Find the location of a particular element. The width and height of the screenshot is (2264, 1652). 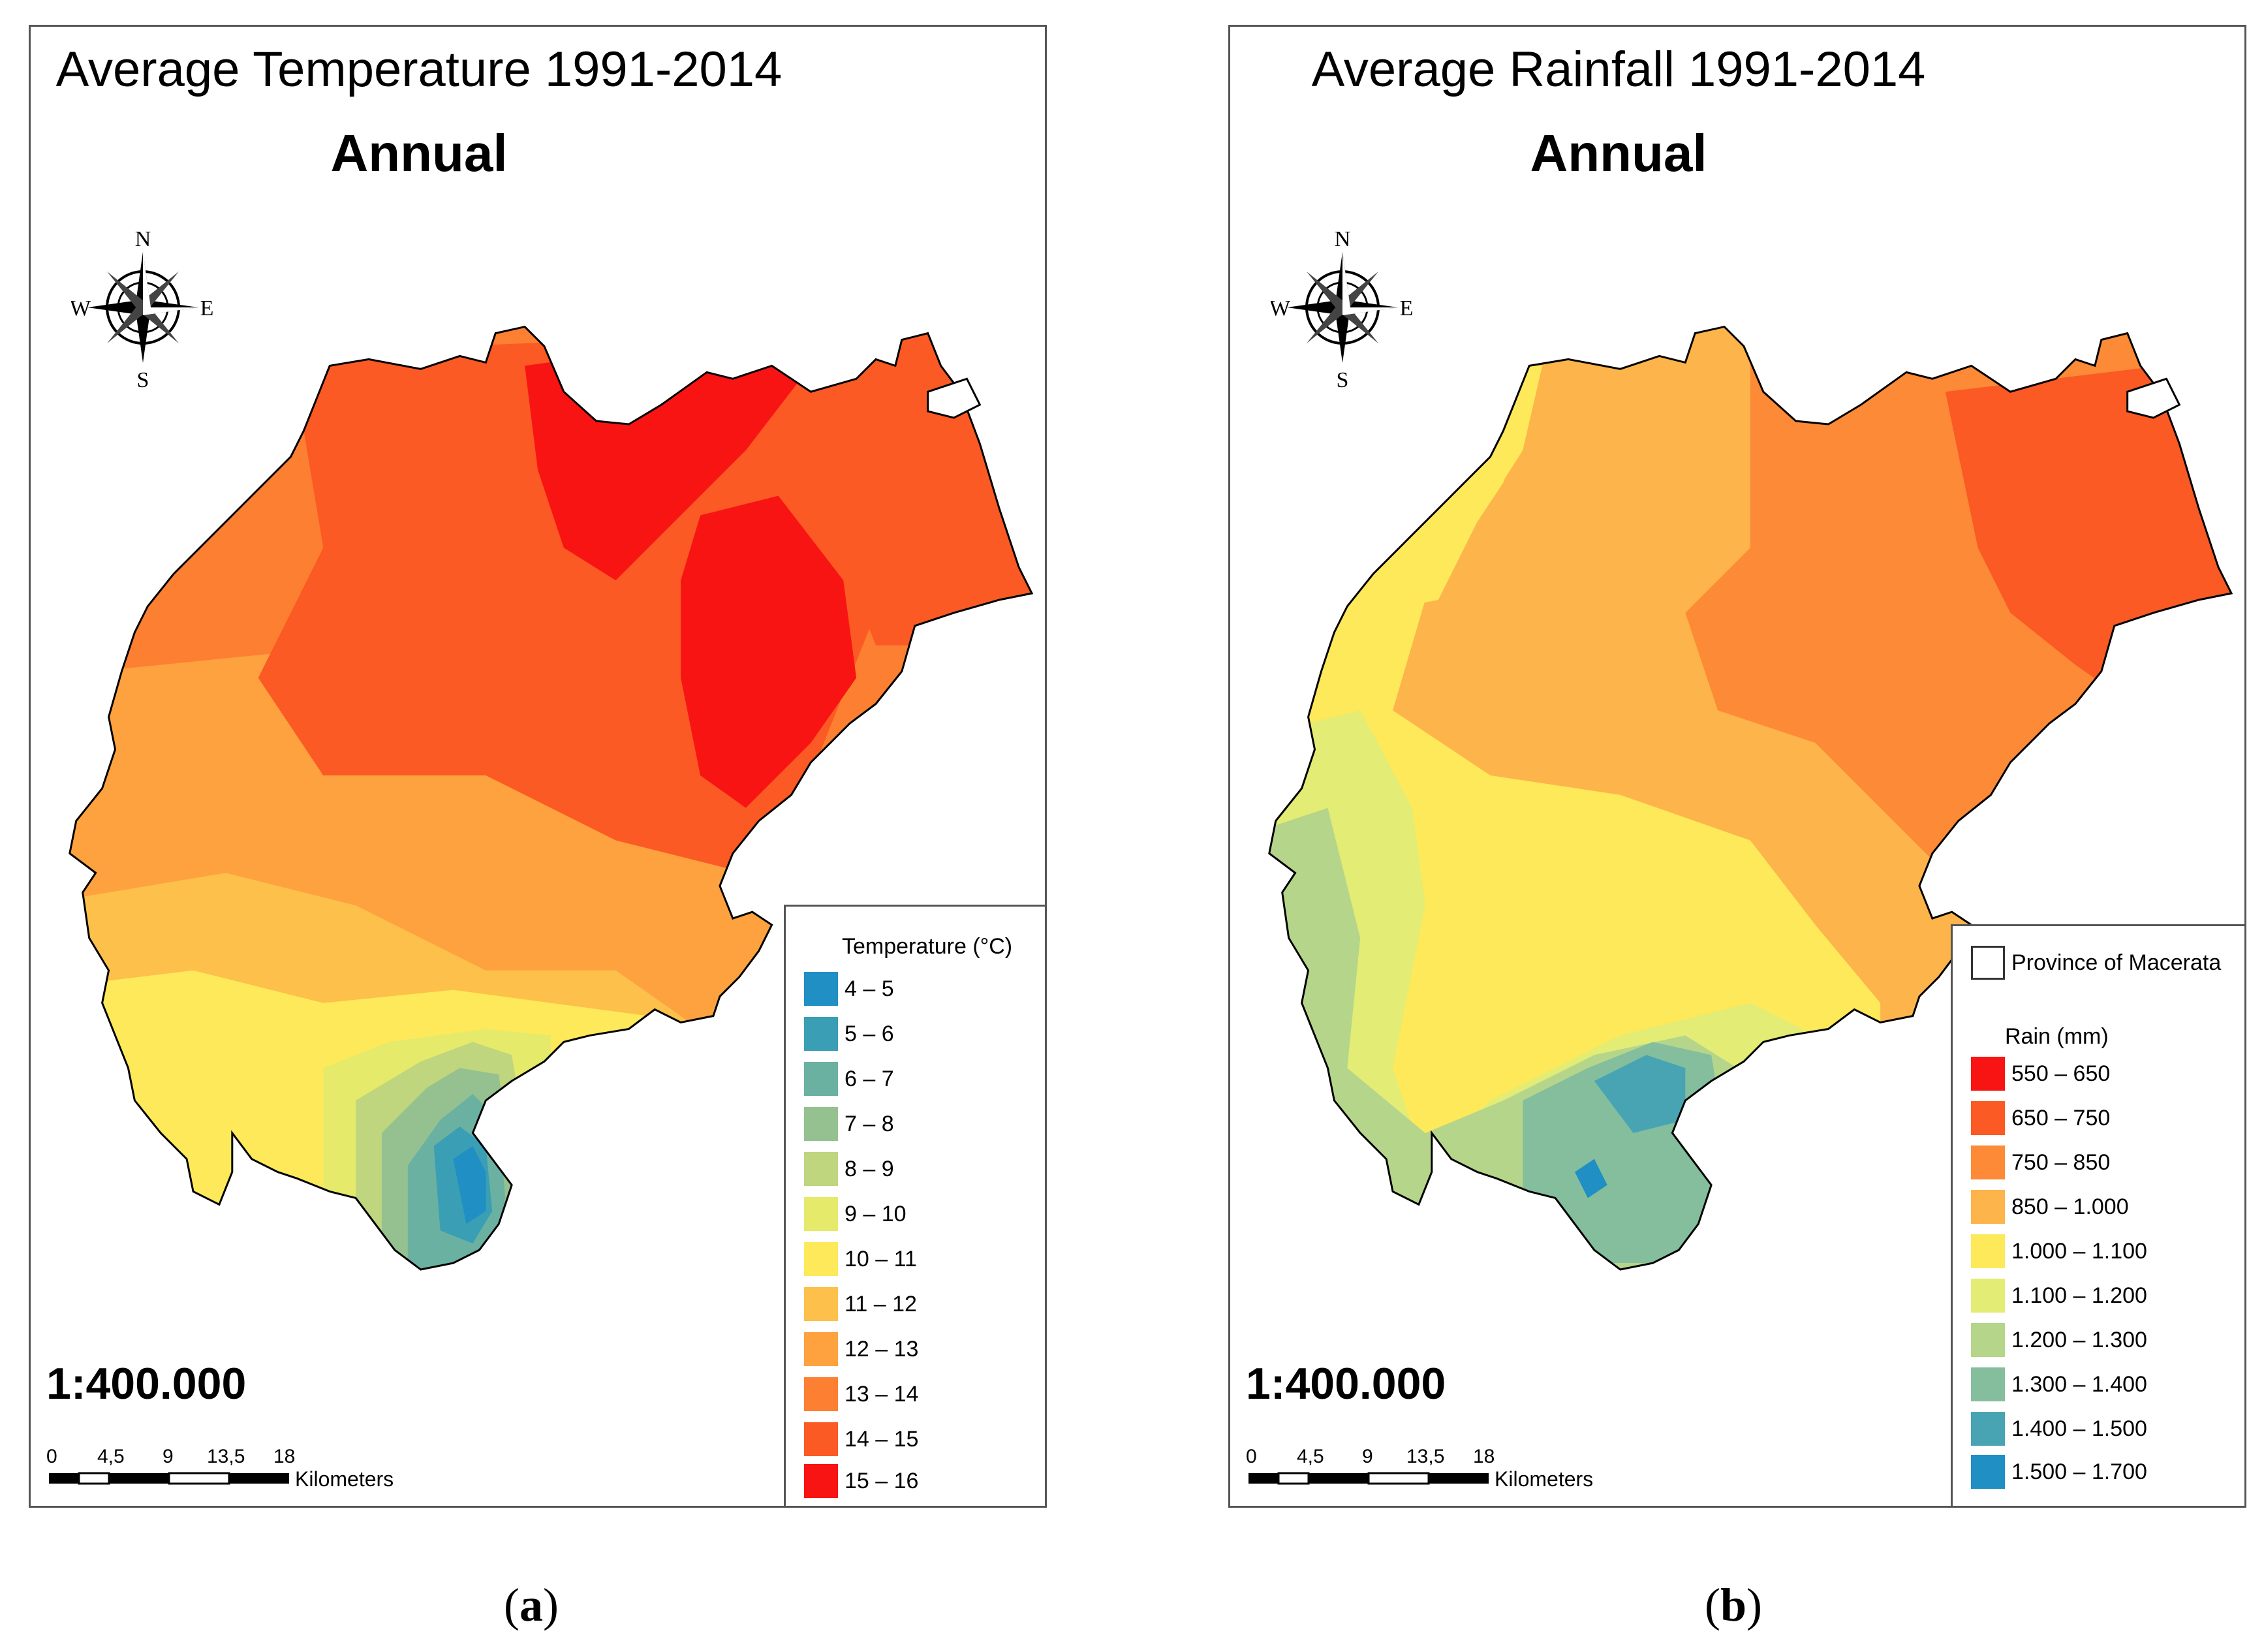

legend-item: 1.100 – 1.200 is located at coordinates (2059, 1295).